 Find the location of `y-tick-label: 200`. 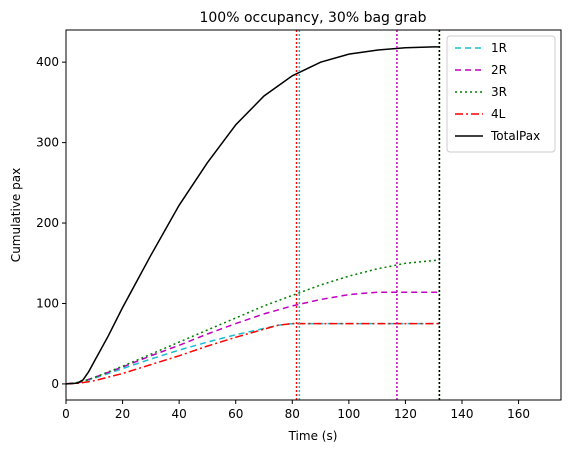

y-tick-label: 200 is located at coordinates (47, 223).